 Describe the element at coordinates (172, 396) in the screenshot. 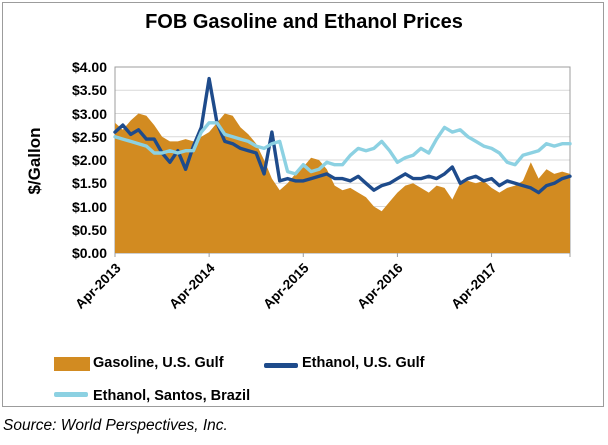

I see `legend-label-ethanol-brazil: Ethanol, Santos, Brazil` at that location.